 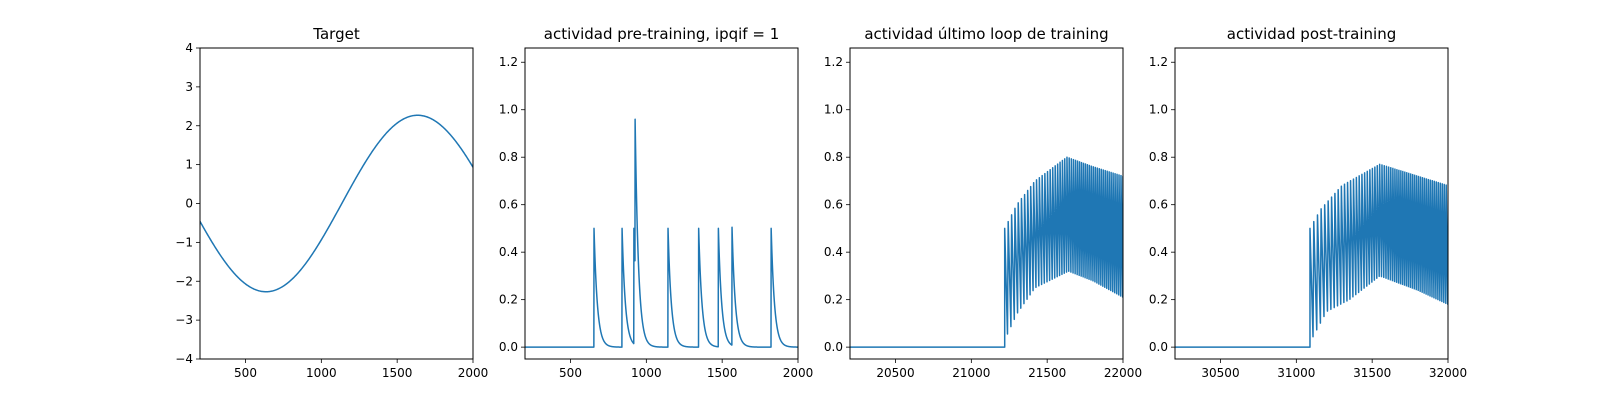 What do you see at coordinates (1311, 34) in the screenshot?
I see `subplot-title: actividad post-training` at bounding box center [1311, 34].